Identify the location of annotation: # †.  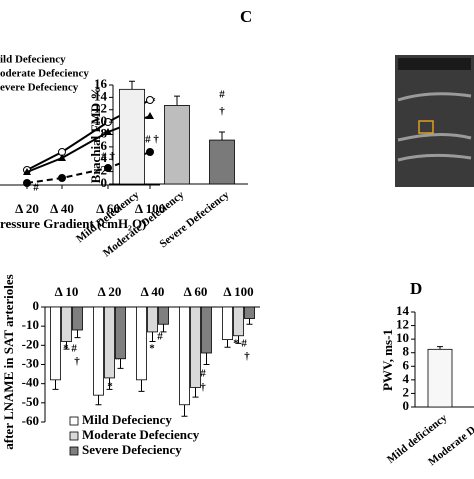
(152, 140).